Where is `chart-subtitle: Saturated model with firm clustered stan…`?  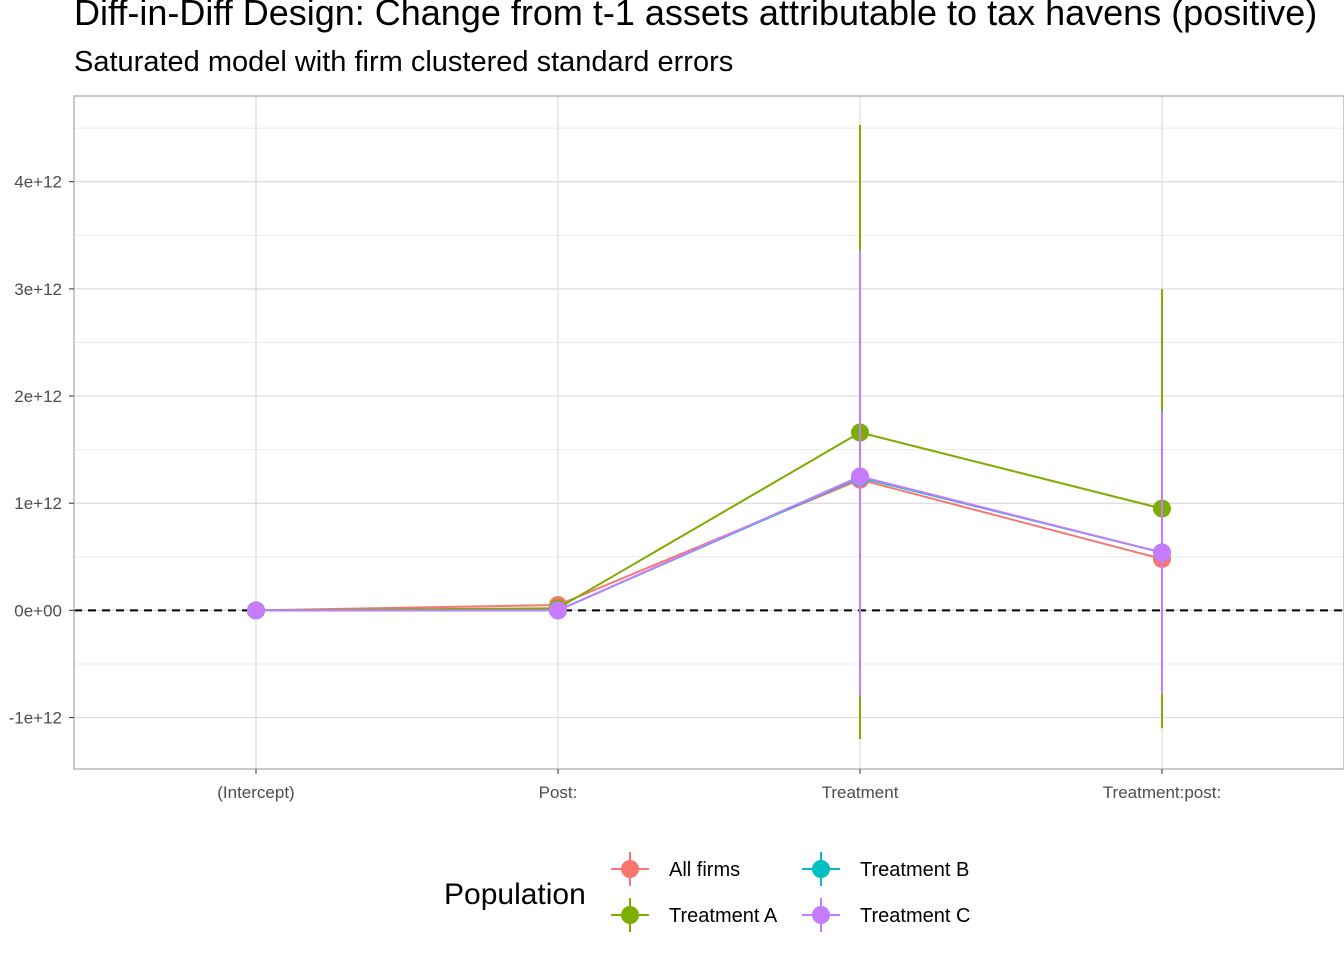 chart-subtitle: Saturated model with firm clustered stan… is located at coordinates (404, 62).